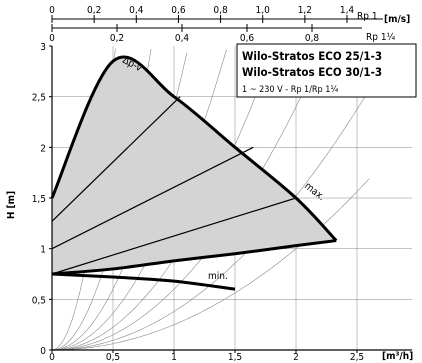 The image size is (422, 363). What do you see at coordinates (182, 38) in the screenshot?
I see `top-axis-2-label: 0,4` at bounding box center [182, 38].